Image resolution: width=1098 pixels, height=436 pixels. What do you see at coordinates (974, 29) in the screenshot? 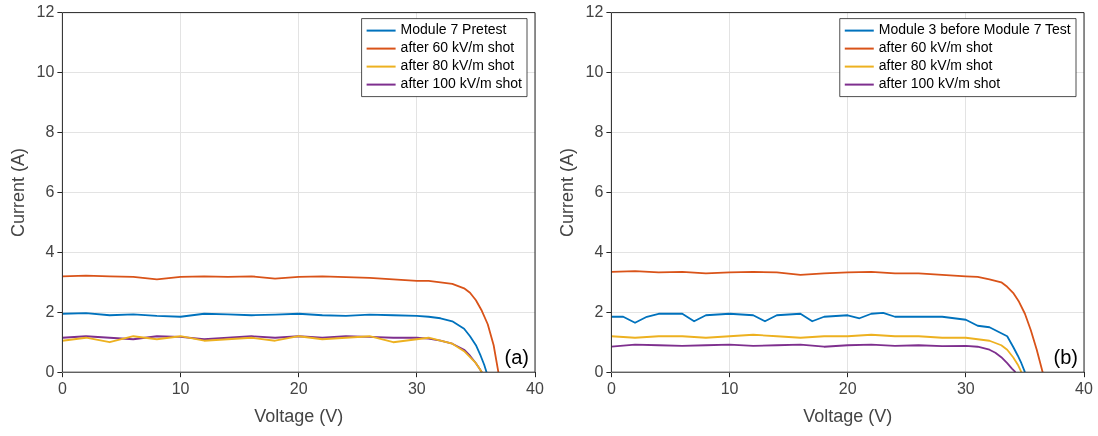
I see `legend-label: Module 3 before Module 7 Test` at bounding box center [974, 29].